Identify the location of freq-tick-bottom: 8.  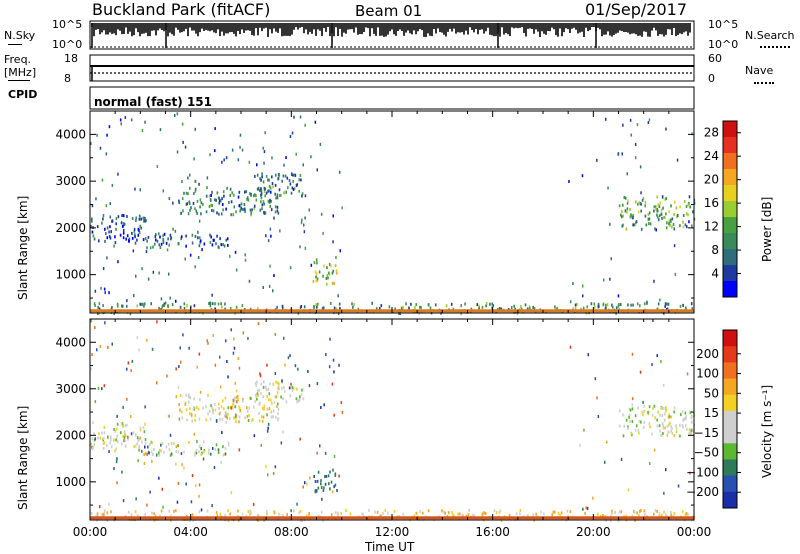
(67, 78).